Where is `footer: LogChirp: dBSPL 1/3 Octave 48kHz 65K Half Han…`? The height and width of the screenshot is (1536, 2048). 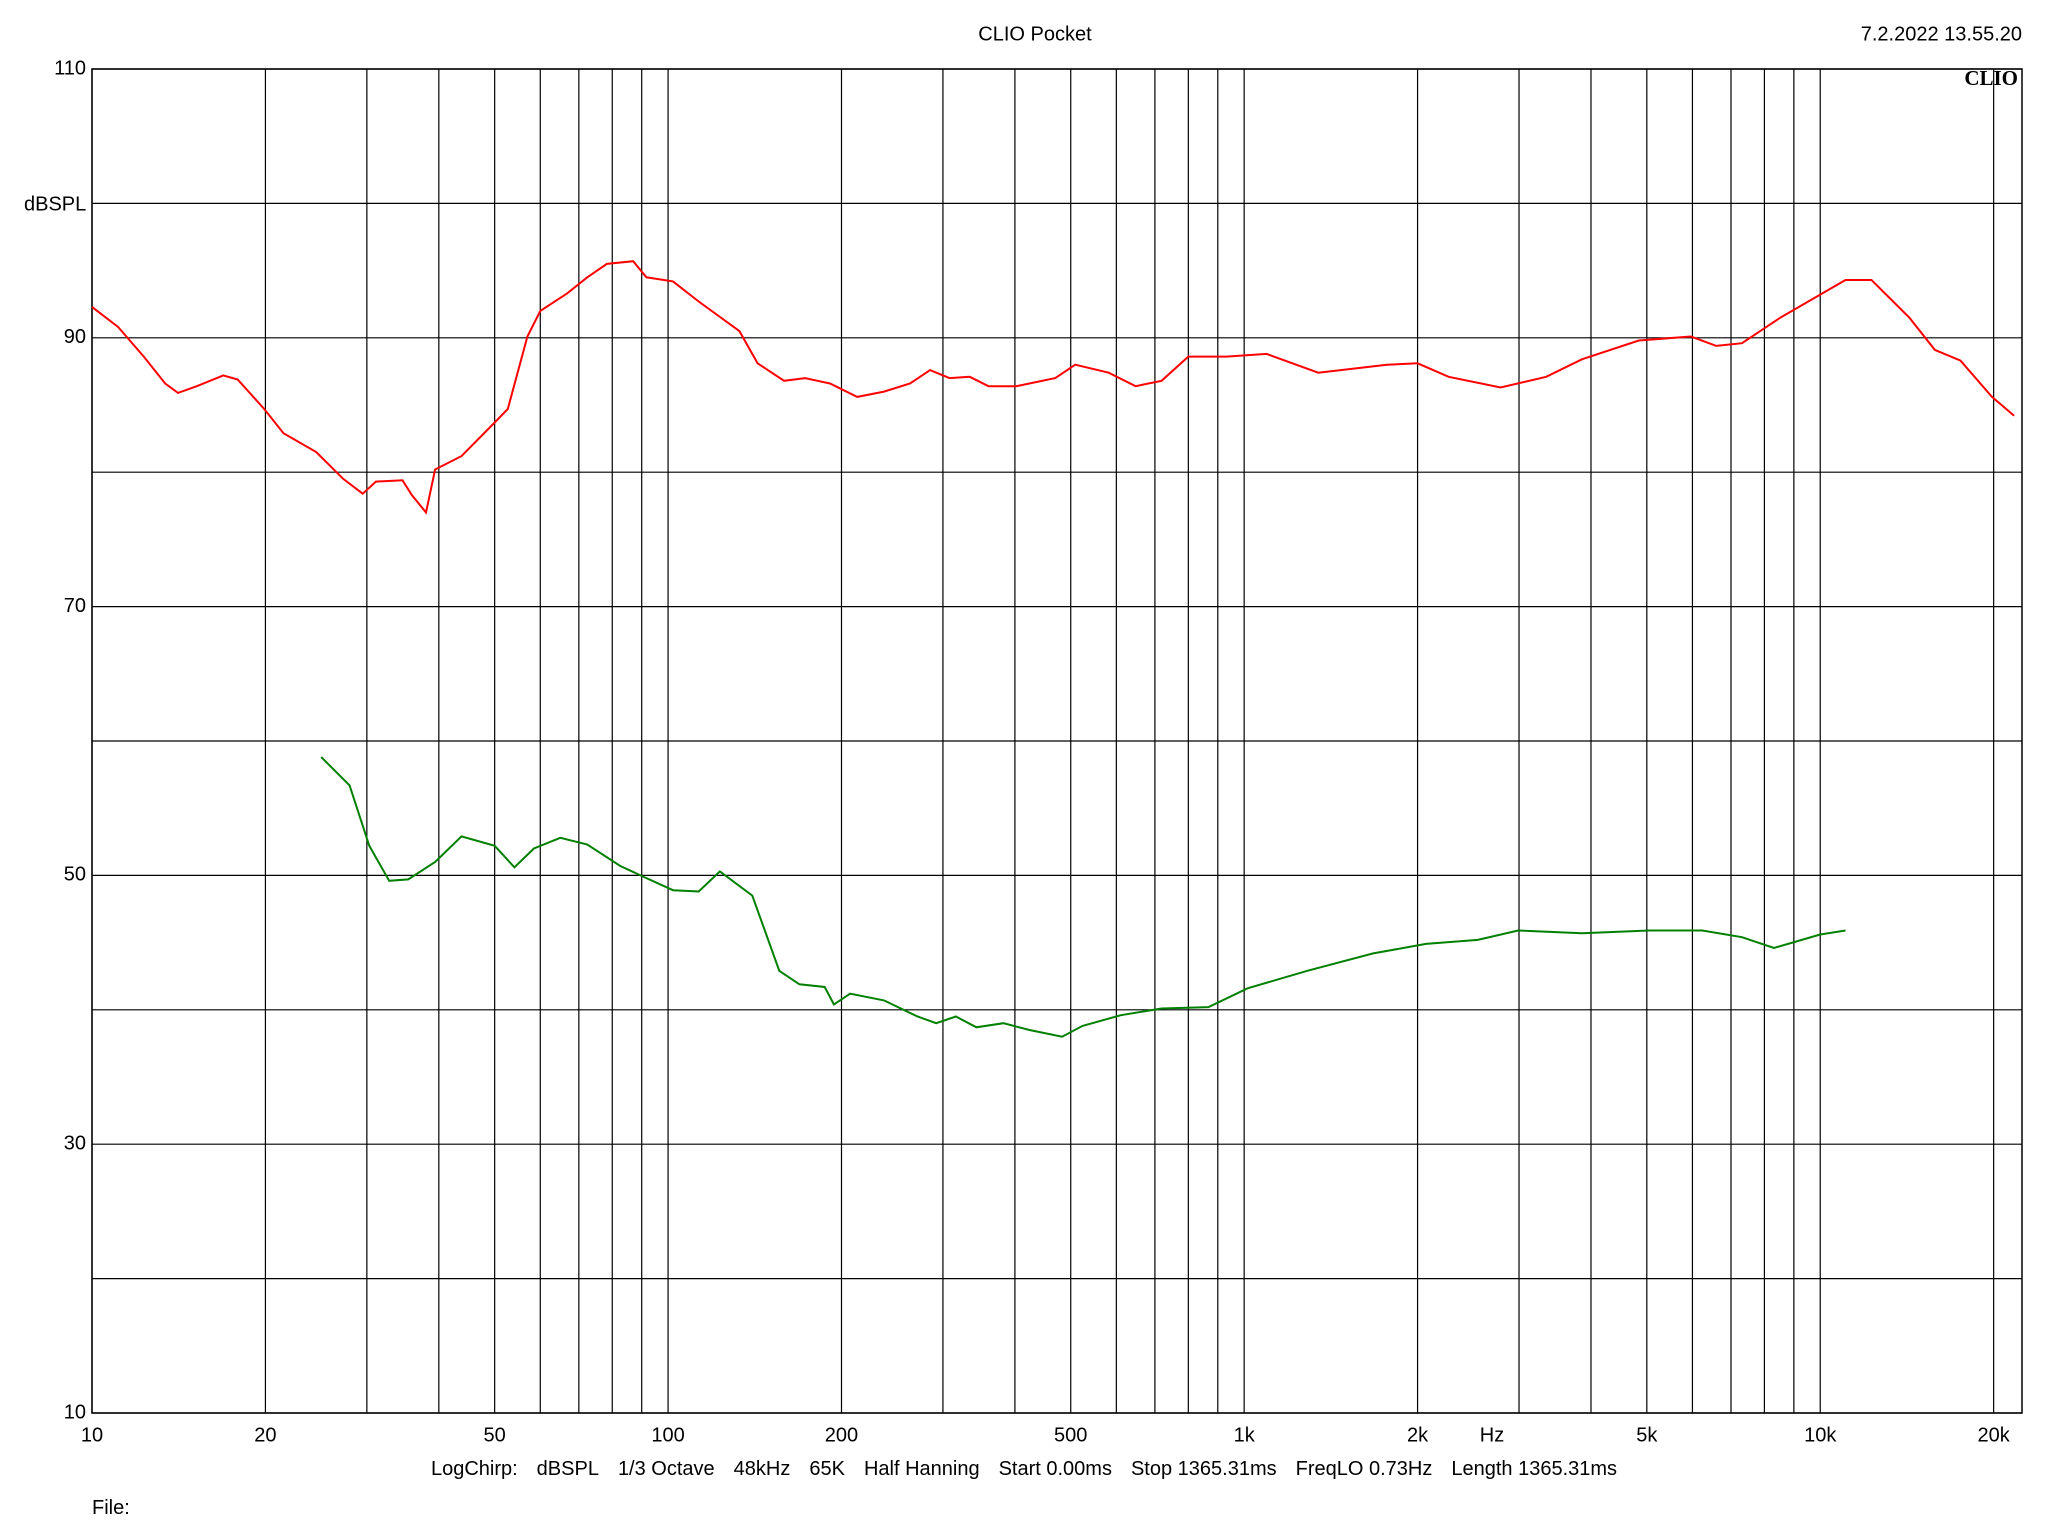 footer: LogChirp: dBSPL 1/3 Octave 48kHz 65K Half Han… is located at coordinates (1024, 1469).